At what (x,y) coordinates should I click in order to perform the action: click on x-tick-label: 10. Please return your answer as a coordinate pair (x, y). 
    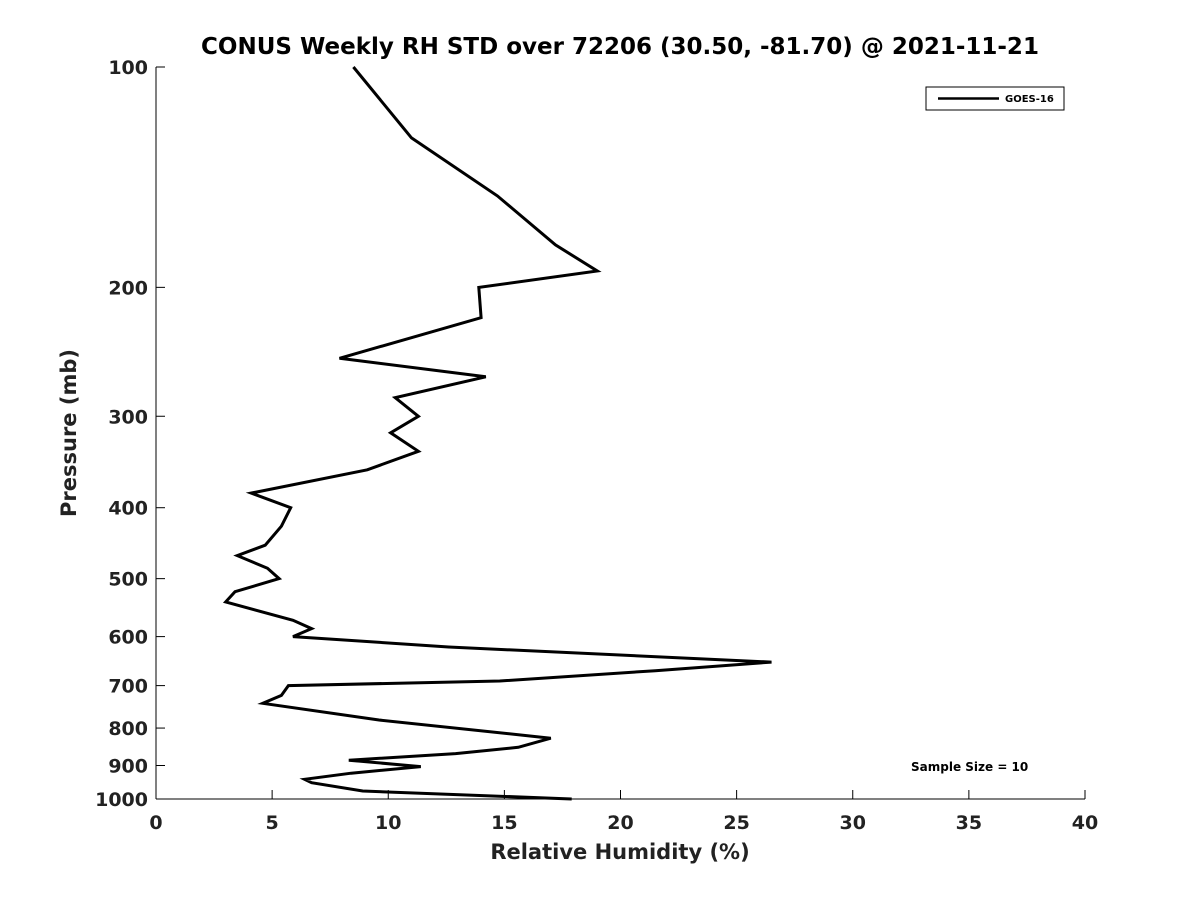
    Looking at the image, I should click on (388, 823).